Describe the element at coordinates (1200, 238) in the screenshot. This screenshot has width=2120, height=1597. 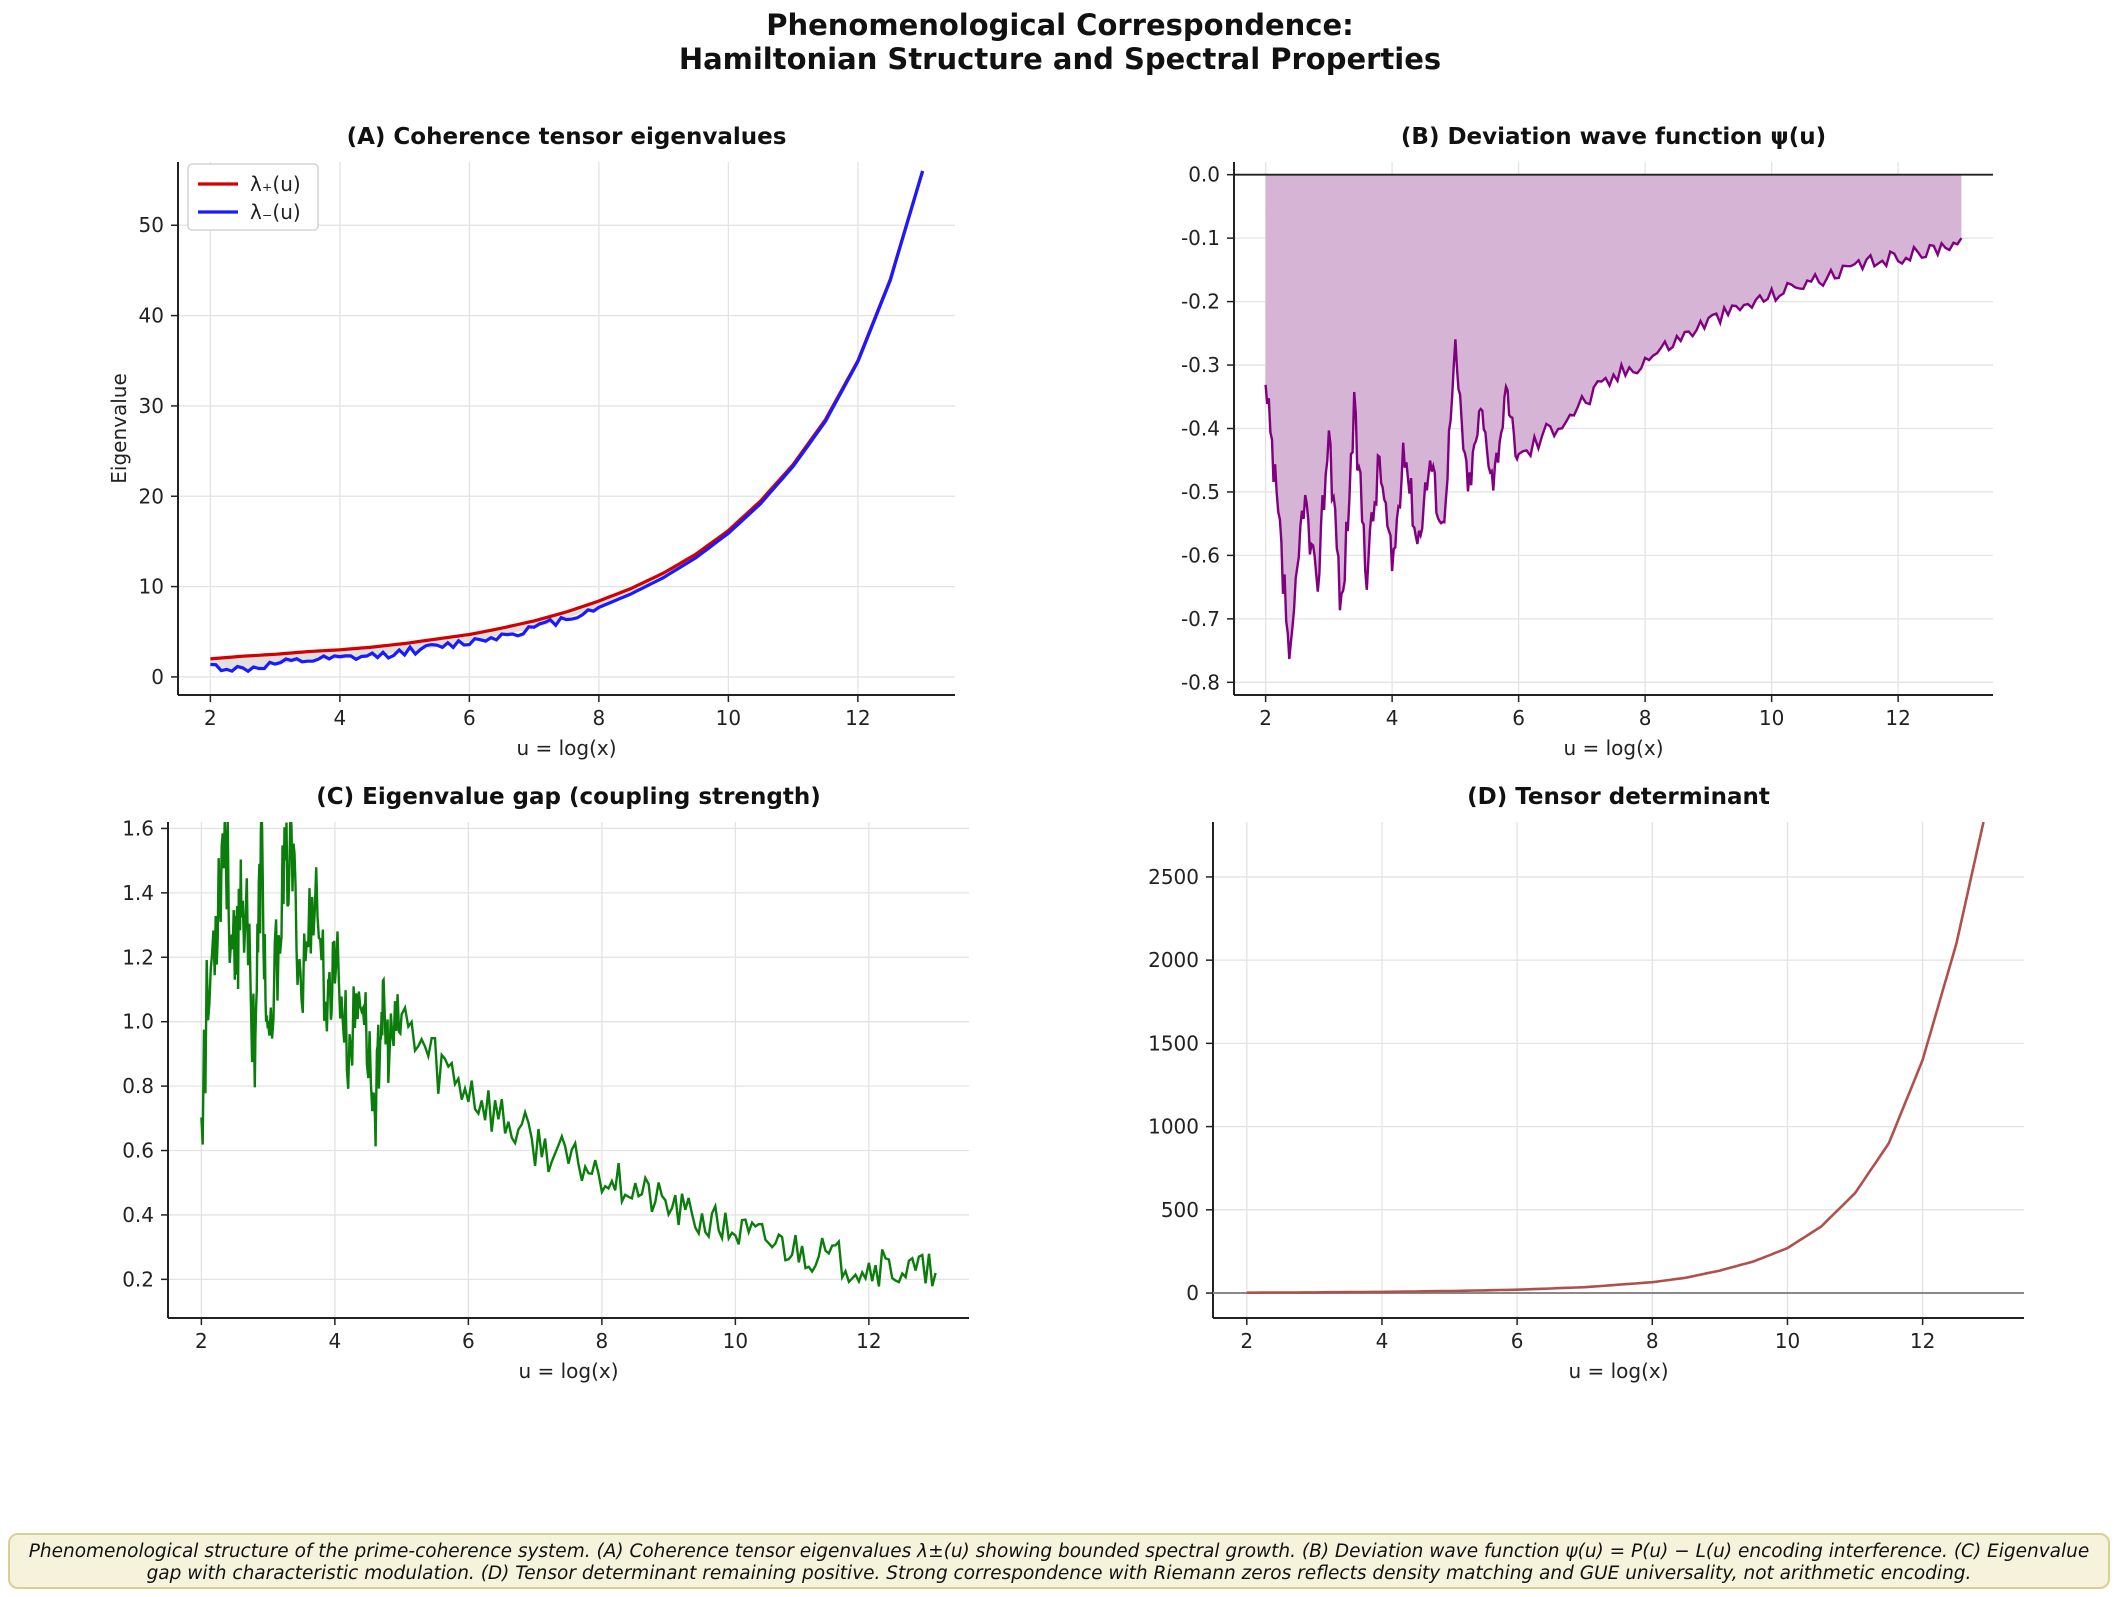
I see `y-tick-label: -0.1` at that location.